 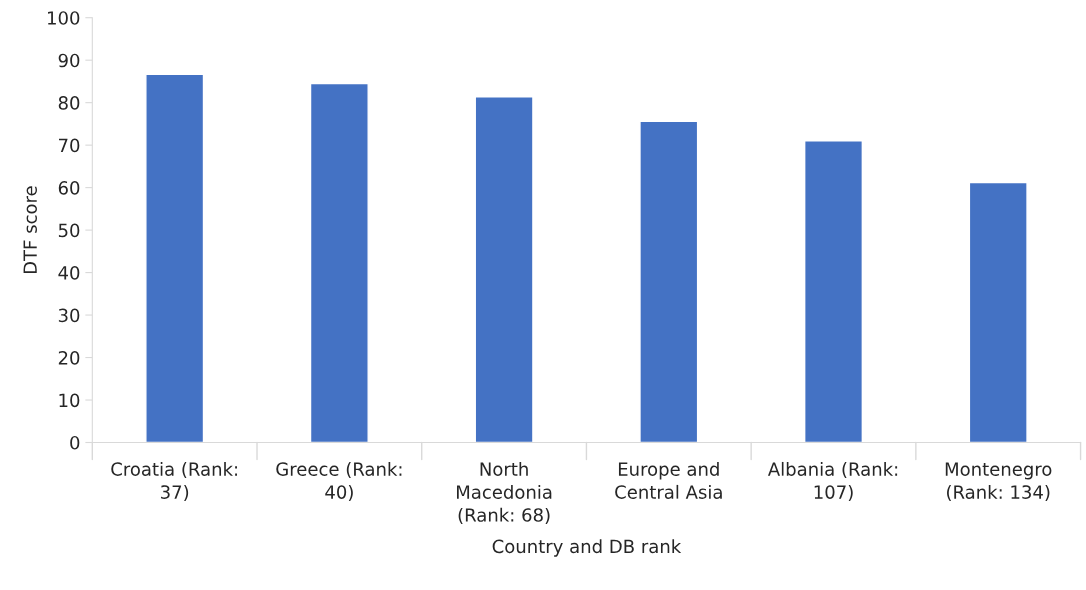 What do you see at coordinates (69, 145) in the screenshot?
I see `y-tick-label: 70` at bounding box center [69, 145].